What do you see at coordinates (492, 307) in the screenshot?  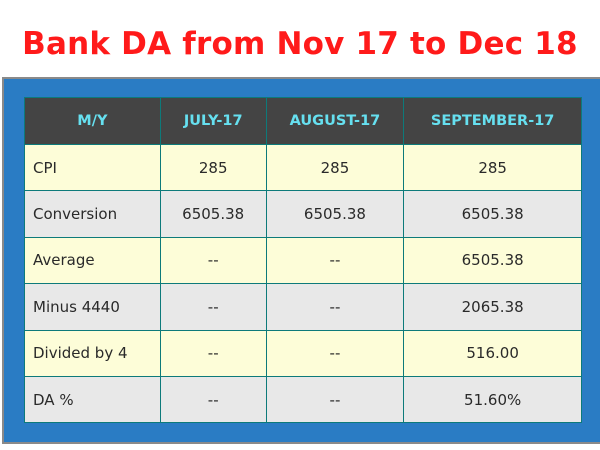 I see `table-cell: 2065.38` at bounding box center [492, 307].